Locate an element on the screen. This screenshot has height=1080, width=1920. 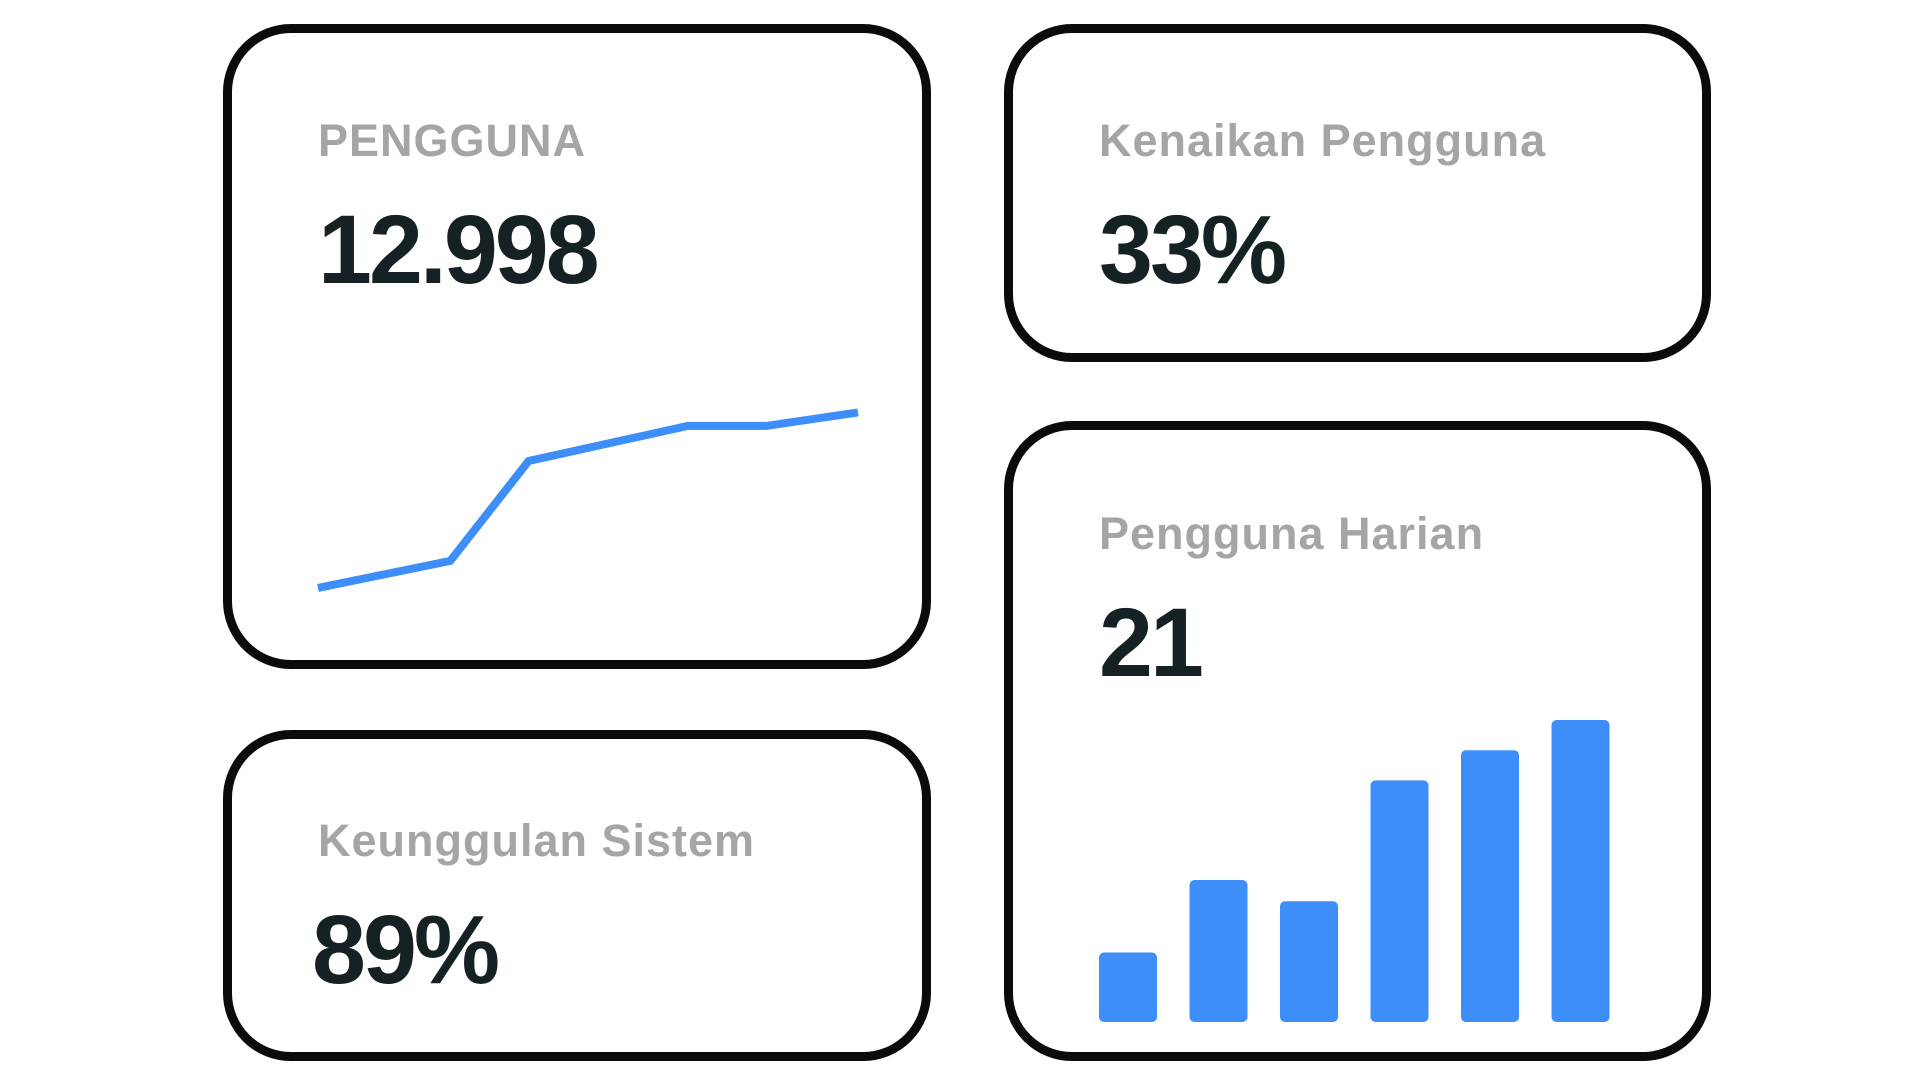
daily-users-label: Pengguna Harian is located at coordinates (1292, 533).